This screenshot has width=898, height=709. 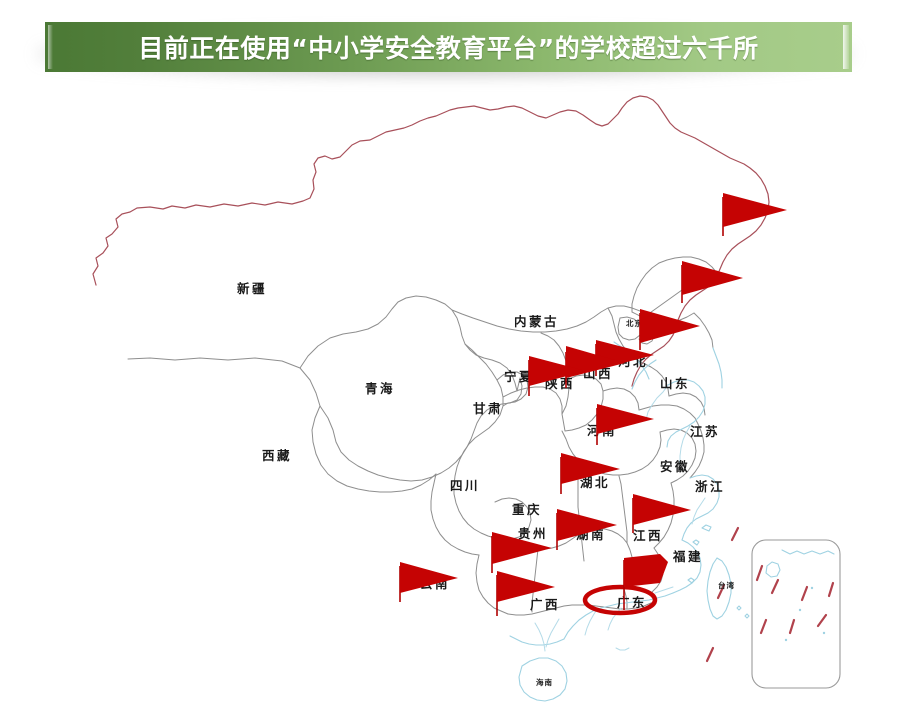 I want to click on flag-marker-heilongjiang, so click(x=754, y=214).